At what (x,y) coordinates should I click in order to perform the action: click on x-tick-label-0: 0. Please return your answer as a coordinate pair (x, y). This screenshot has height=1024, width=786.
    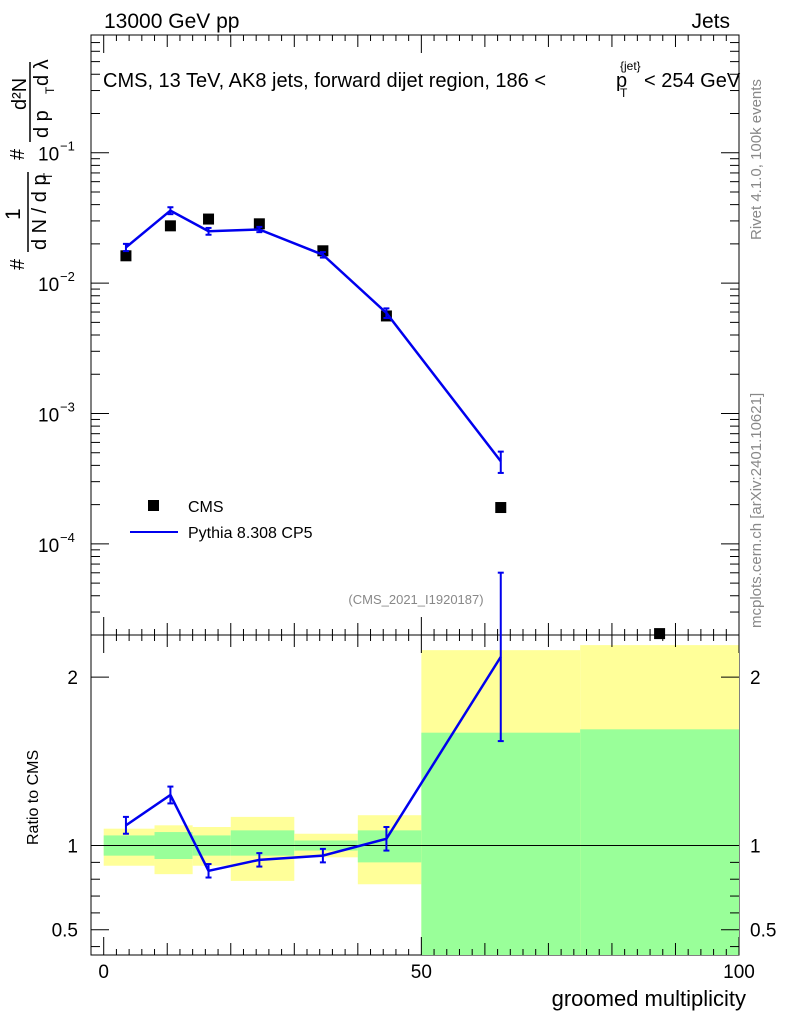
    Looking at the image, I should click on (103, 972).